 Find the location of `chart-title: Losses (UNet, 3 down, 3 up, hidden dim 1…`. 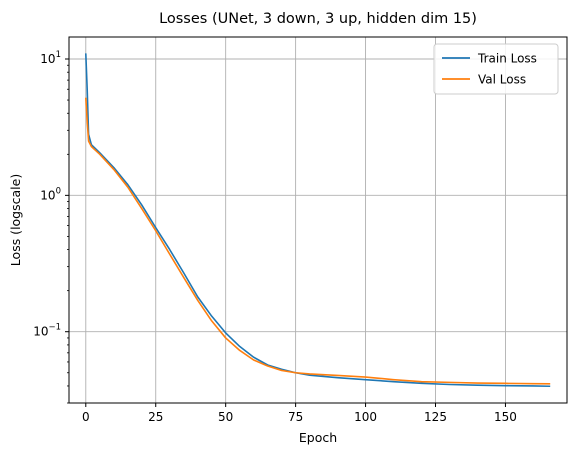

chart-title: Losses (UNet, 3 down, 3 up, hidden dim 1… is located at coordinates (318, 19).